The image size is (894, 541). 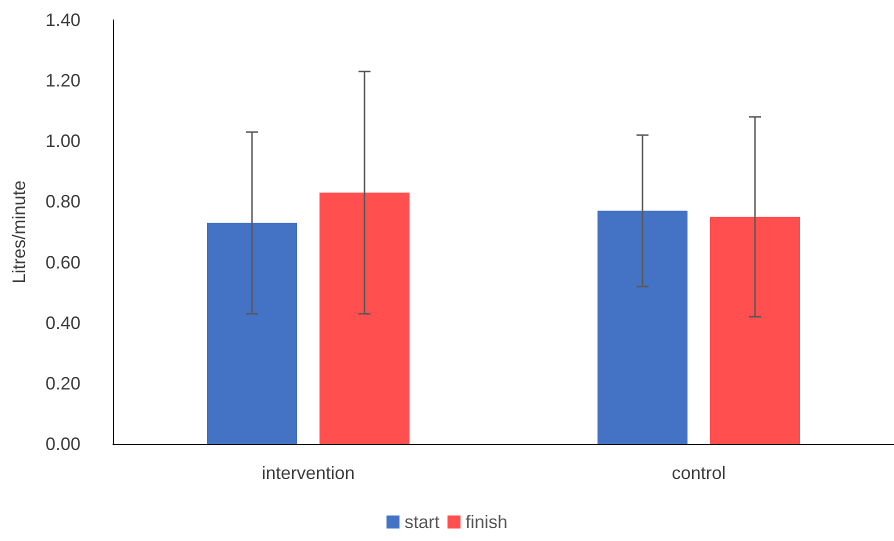 What do you see at coordinates (486, 522) in the screenshot?
I see `legend-label: finish` at bounding box center [486, 522].